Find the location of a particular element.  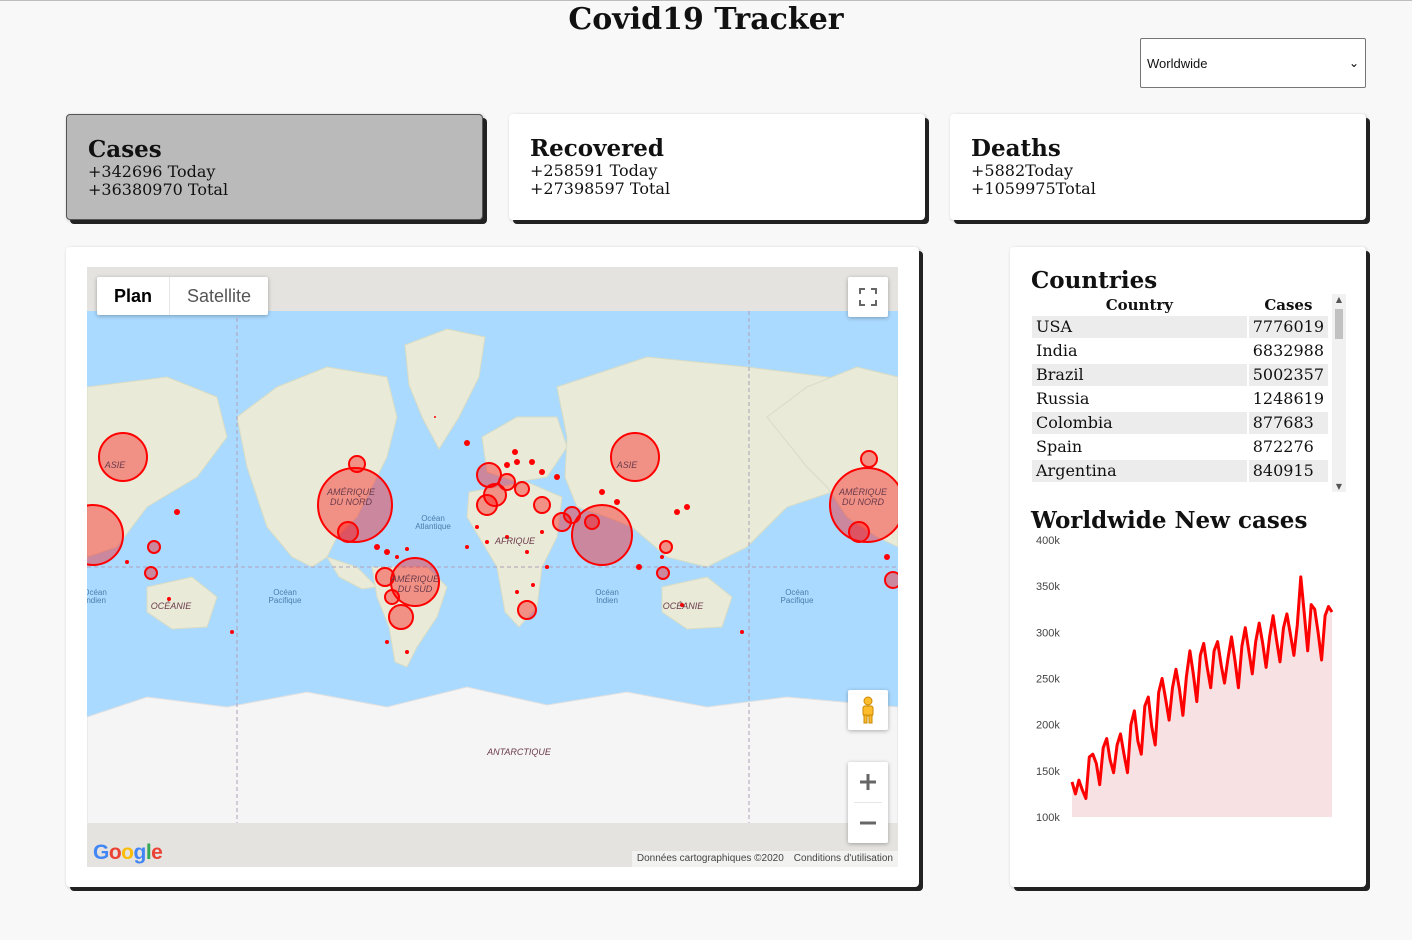

scrollbar-thumb is located at coordinates (1339, 324).